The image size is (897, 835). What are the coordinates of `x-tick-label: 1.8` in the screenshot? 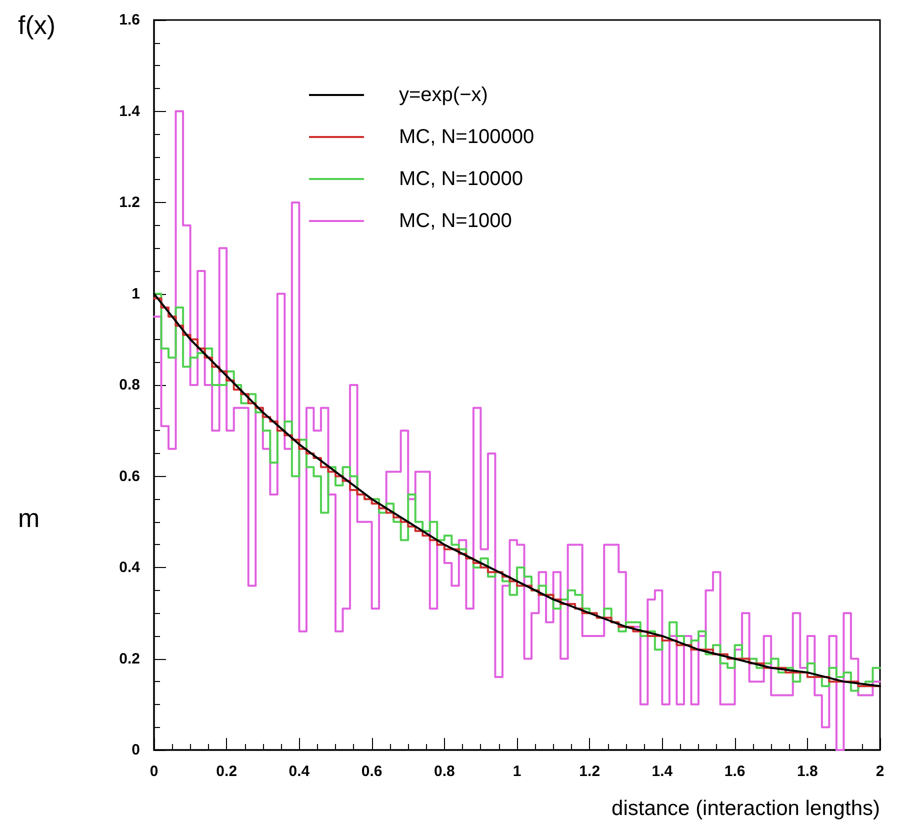 It's located at (807, 771).